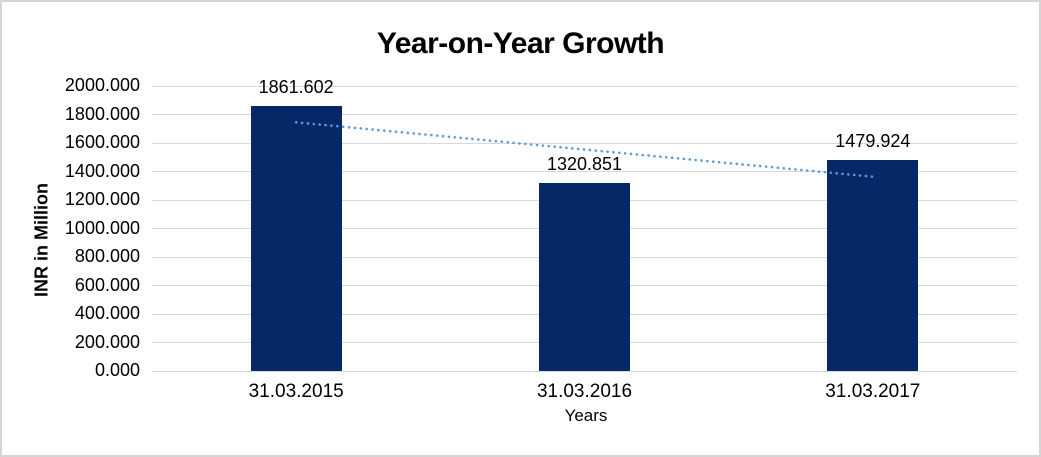  Describe the element at coordinates (873, 391) in the screenshot. I see `x-axis-tick-label: 31.03.2017` at that location.